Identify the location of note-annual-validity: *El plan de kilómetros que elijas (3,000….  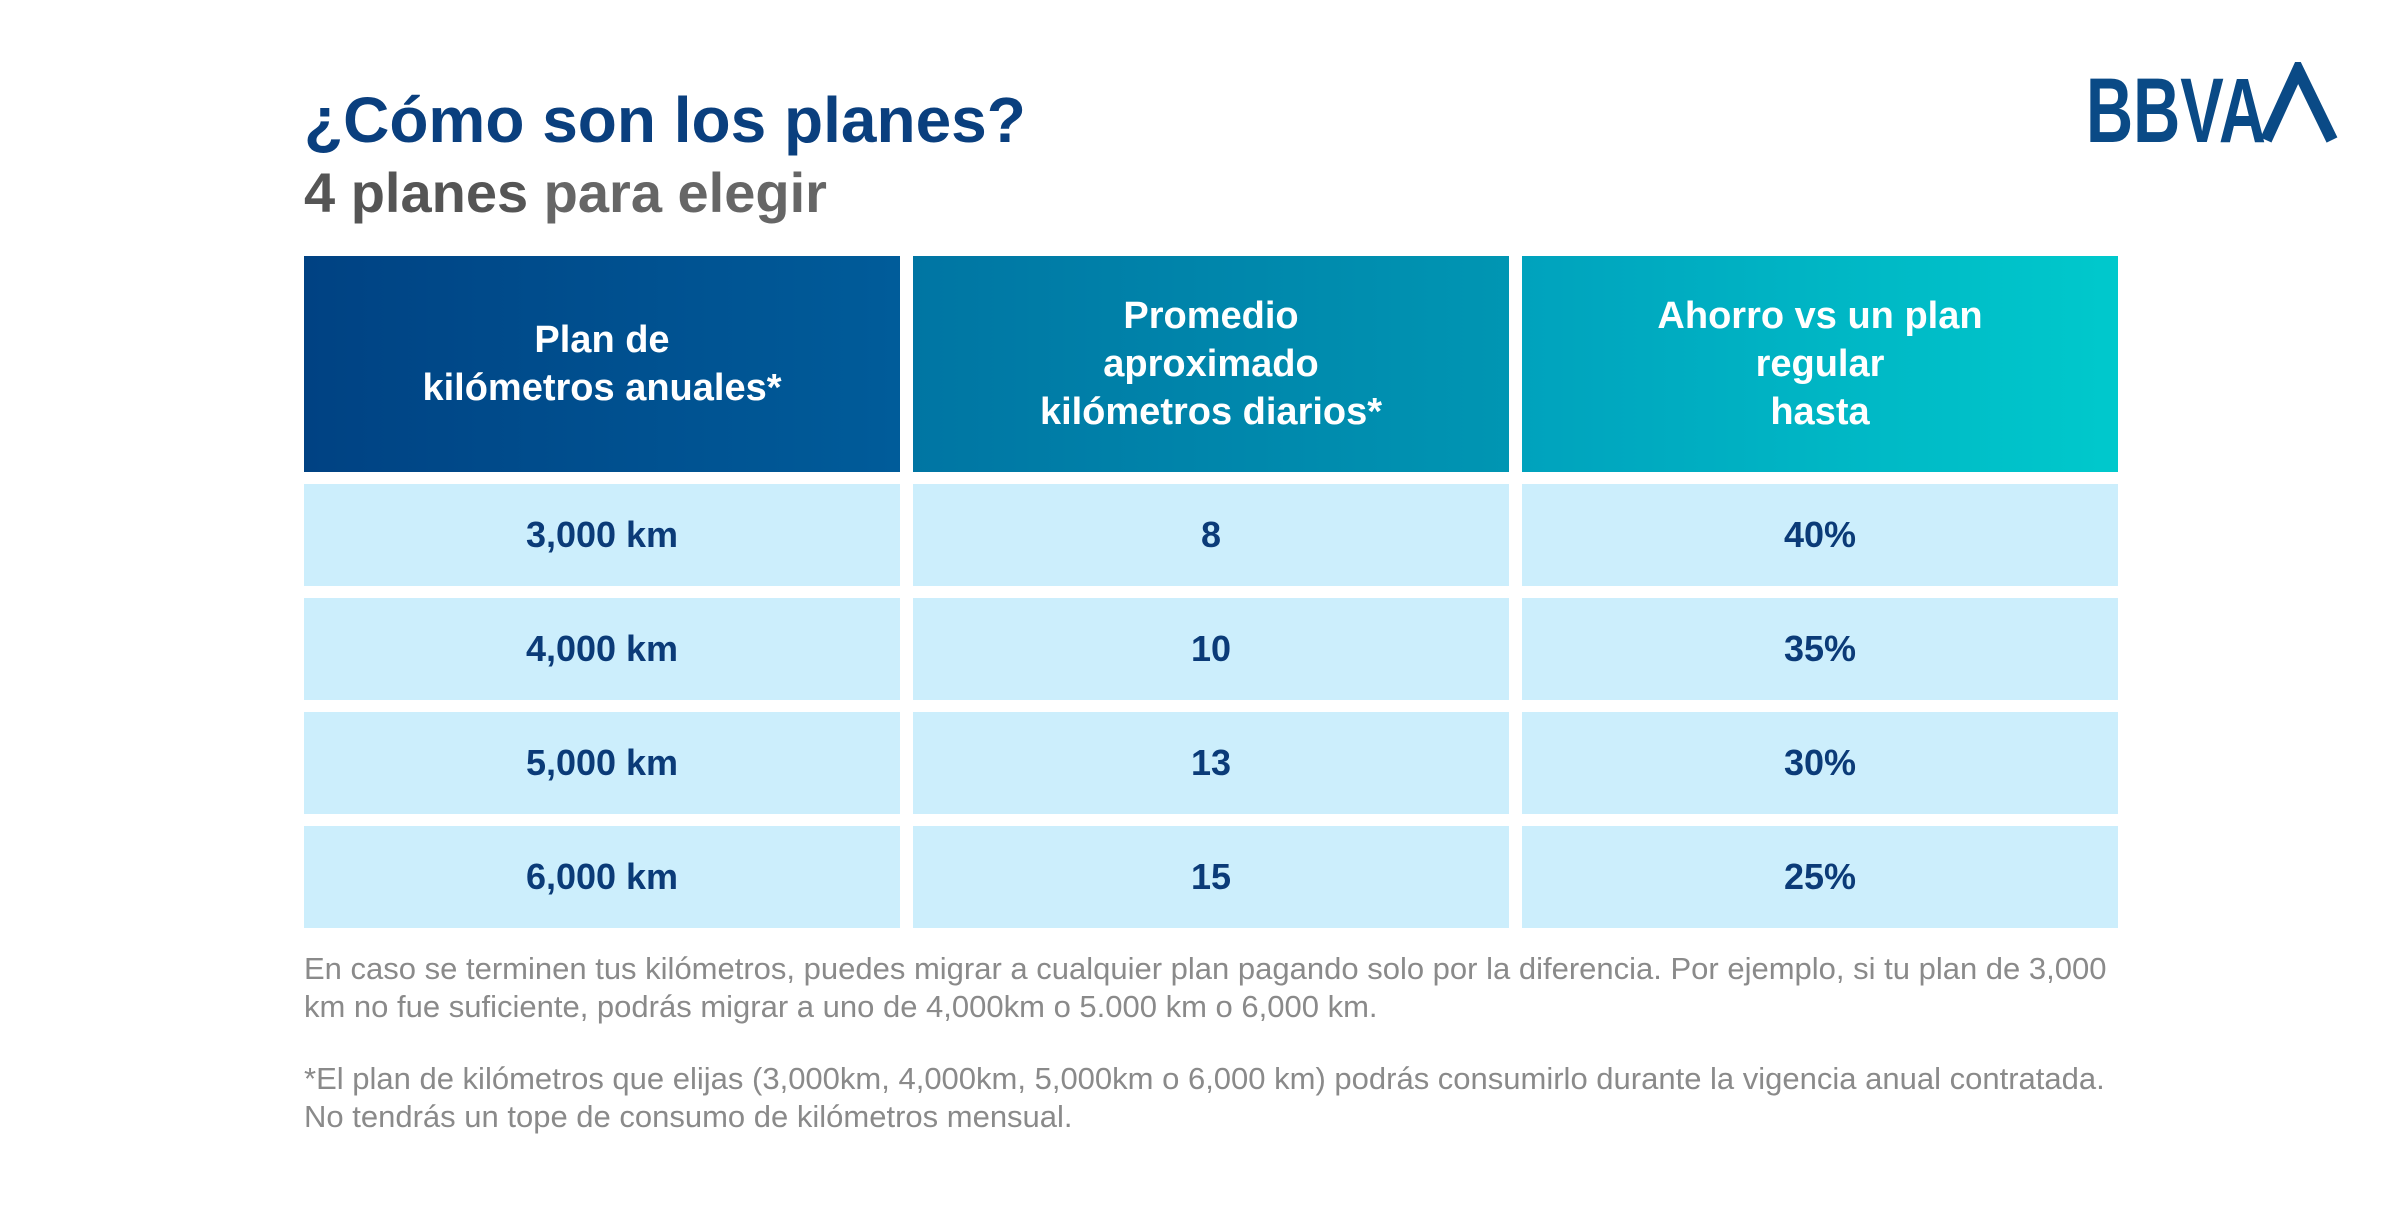
(1204, 1097).